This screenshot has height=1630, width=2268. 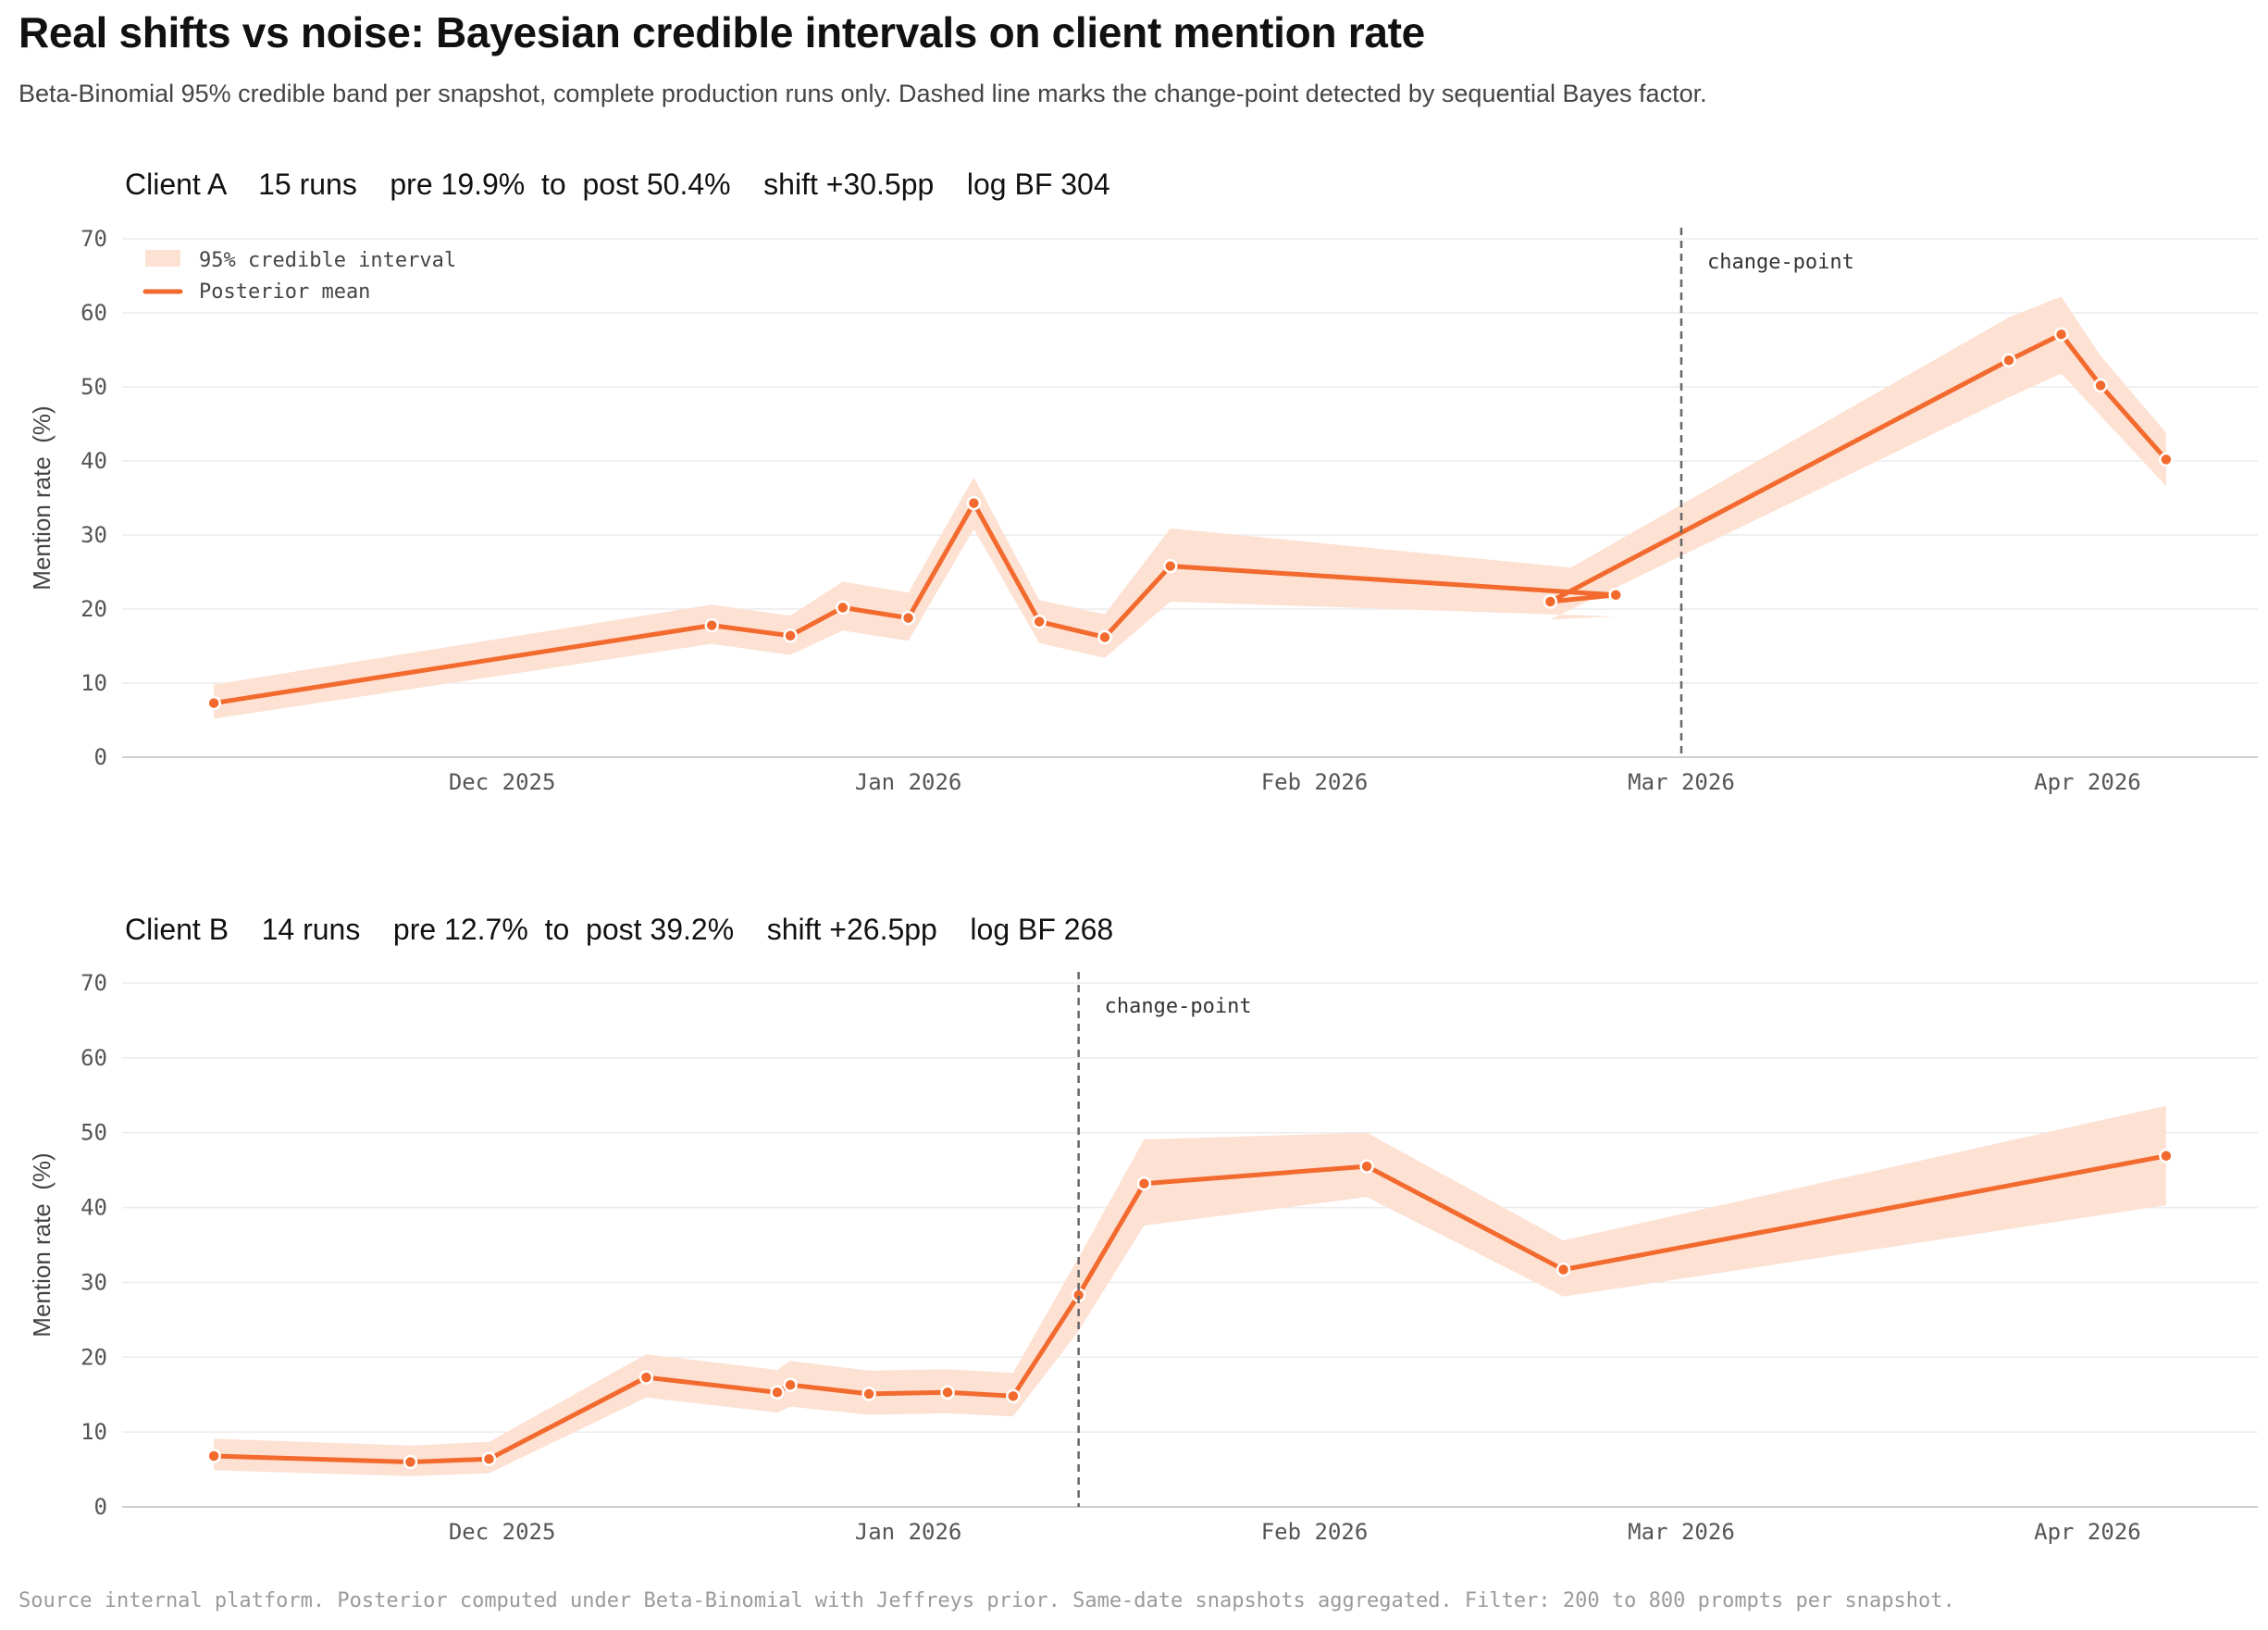 I want to click on legend-line-label: Posterior mean, so click(x=284, y=292).